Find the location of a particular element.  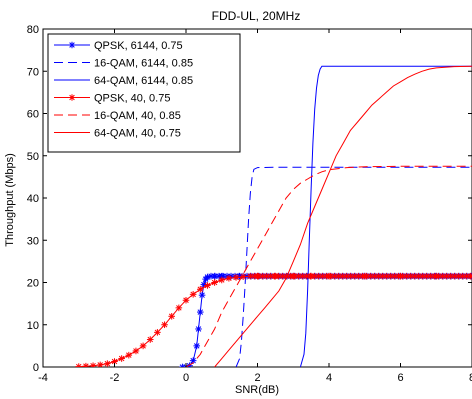

legend-label: 64-QAM, 6144, 0.85 is located at coordinates (143, 81).